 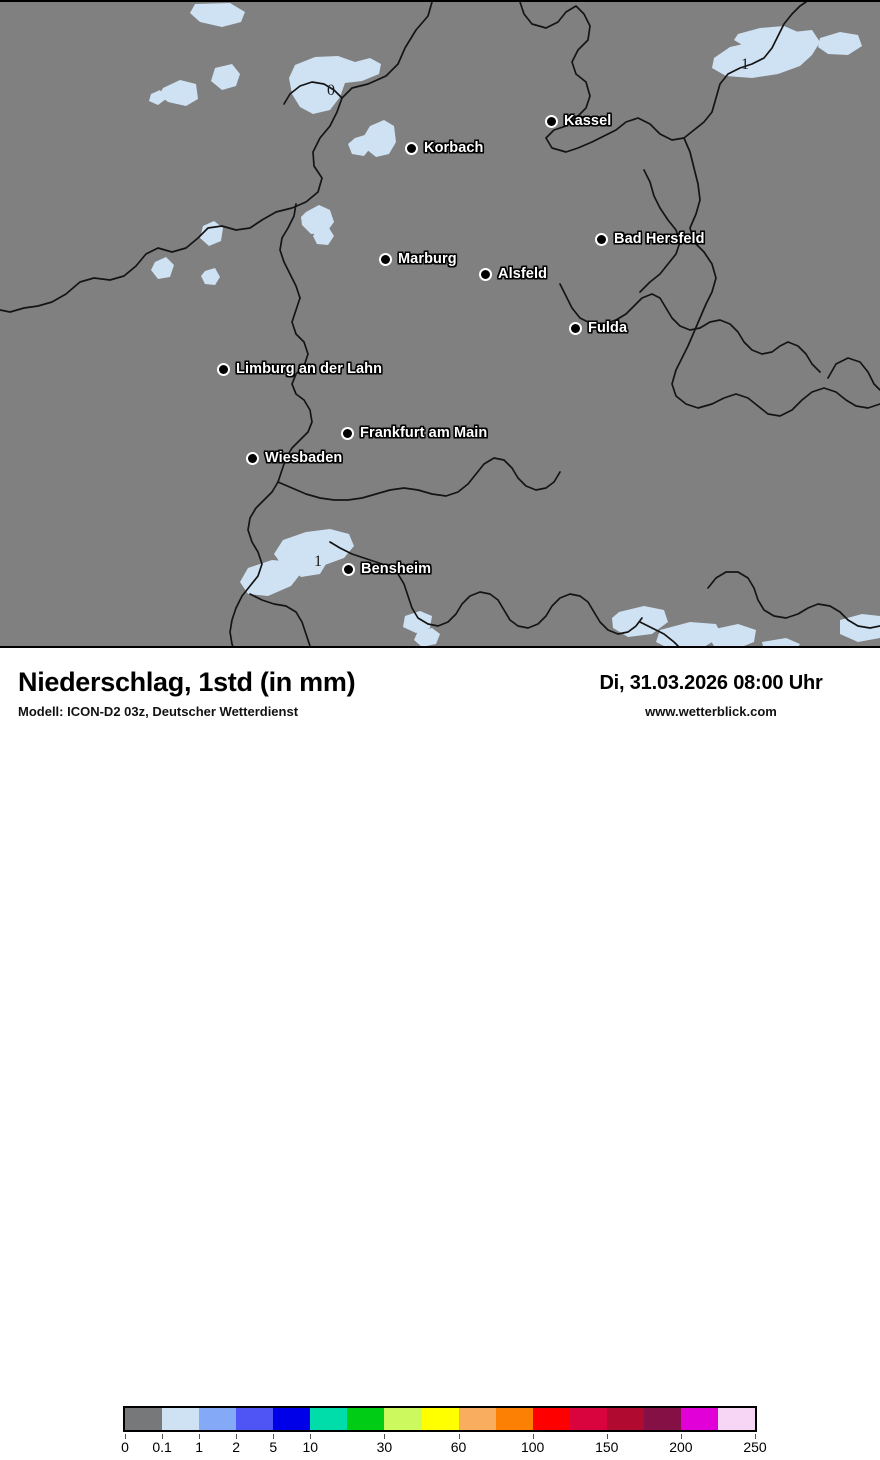 I want to click on city-label: Bensheim, so click(x=396, y=569).